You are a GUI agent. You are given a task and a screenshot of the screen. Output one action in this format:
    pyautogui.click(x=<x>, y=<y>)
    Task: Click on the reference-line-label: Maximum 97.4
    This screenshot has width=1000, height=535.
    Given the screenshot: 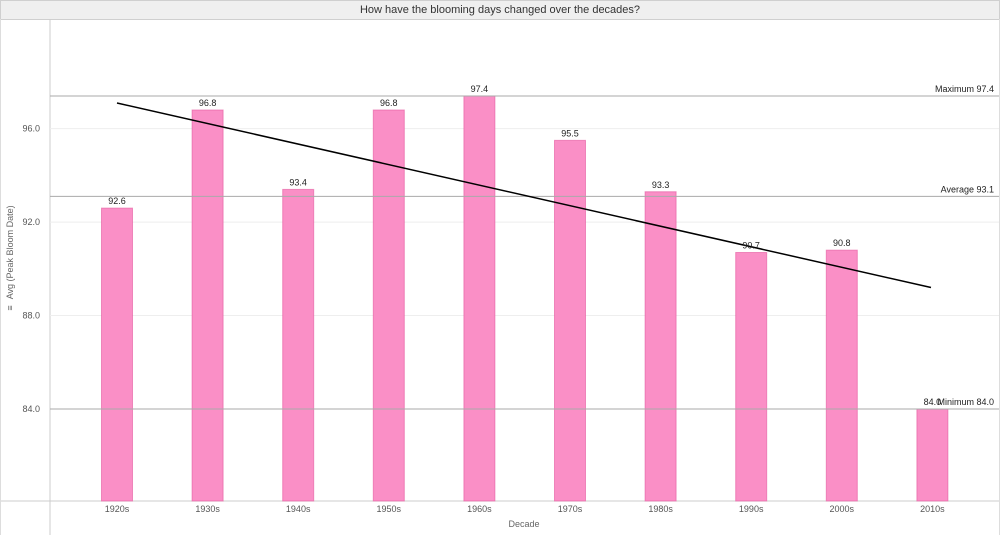 What is the action you would take?
    pyautogui.click(x=964, y=89)
    